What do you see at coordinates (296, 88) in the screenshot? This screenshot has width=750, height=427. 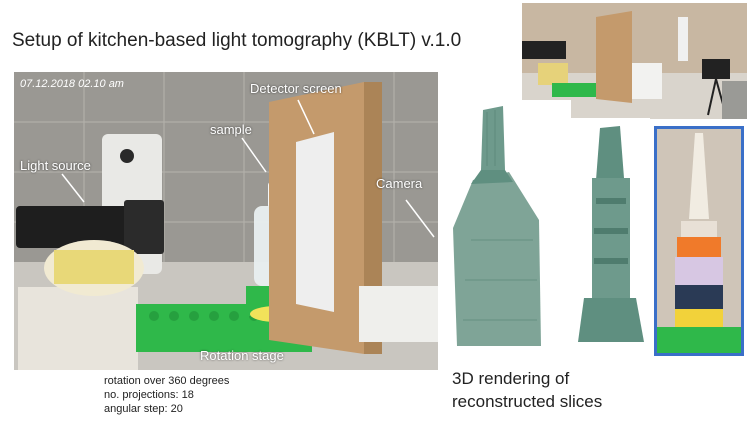 I see `label-detector-screen: Detector screen` at bounding box center [296, 88].